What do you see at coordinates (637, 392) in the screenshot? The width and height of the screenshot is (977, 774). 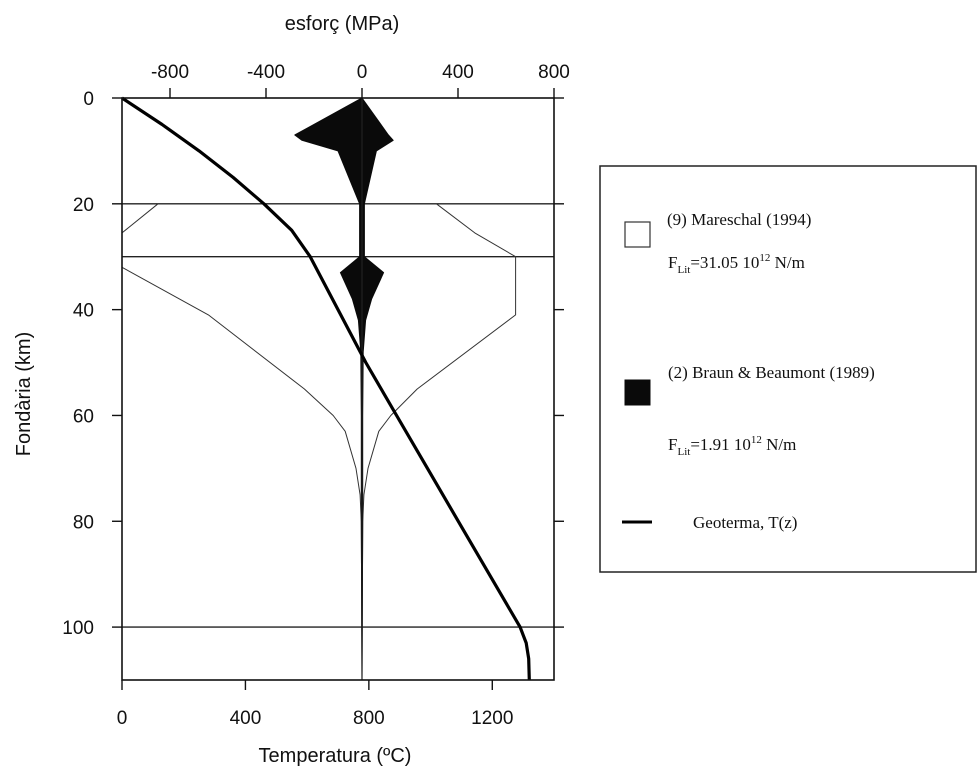 I see `legend-swatch-braun` at bounding box center [637, 392].